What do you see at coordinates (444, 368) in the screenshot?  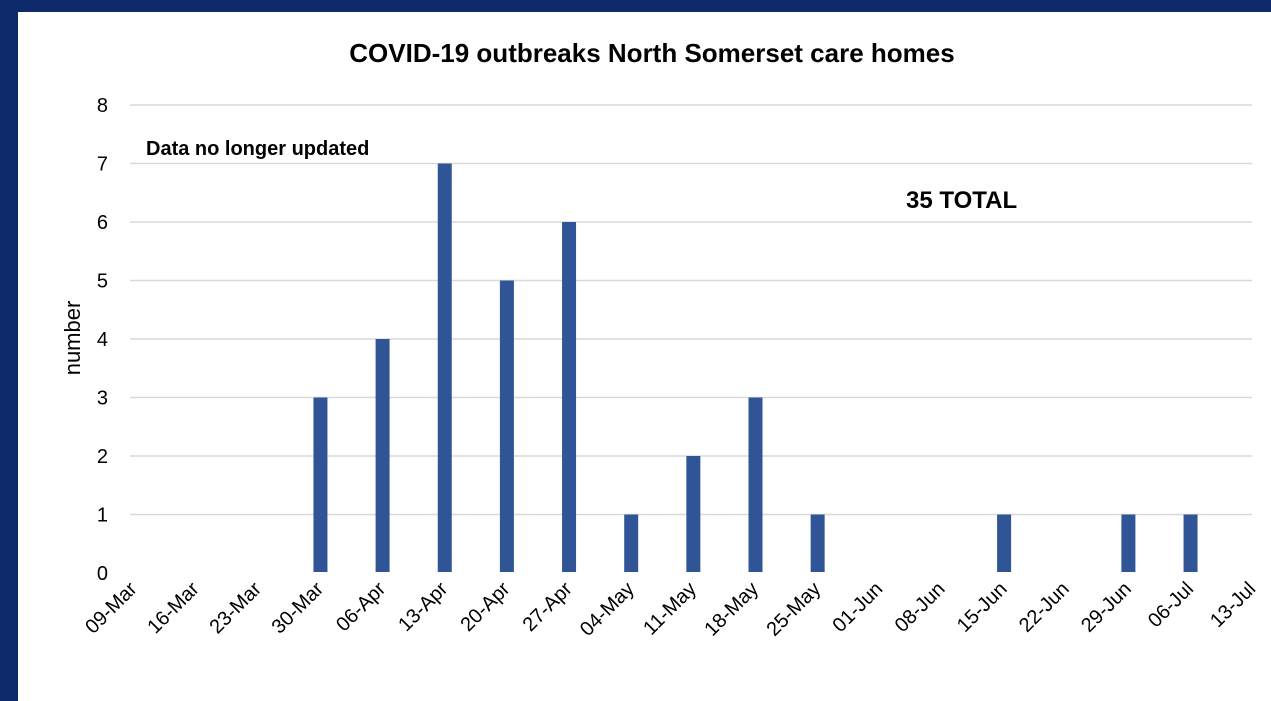 I see `bar-13-Apr` at bounding box center [444, 368].